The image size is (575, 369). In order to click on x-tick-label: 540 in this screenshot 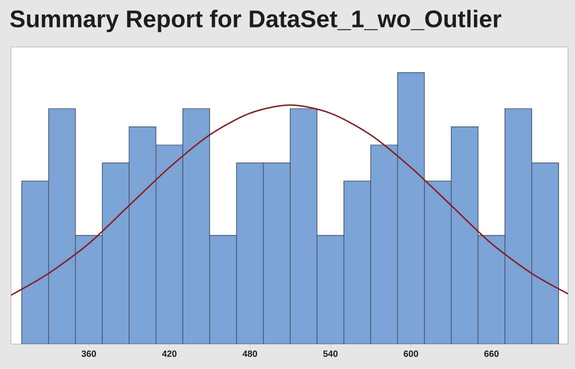, I will do `click(330, 353)`.